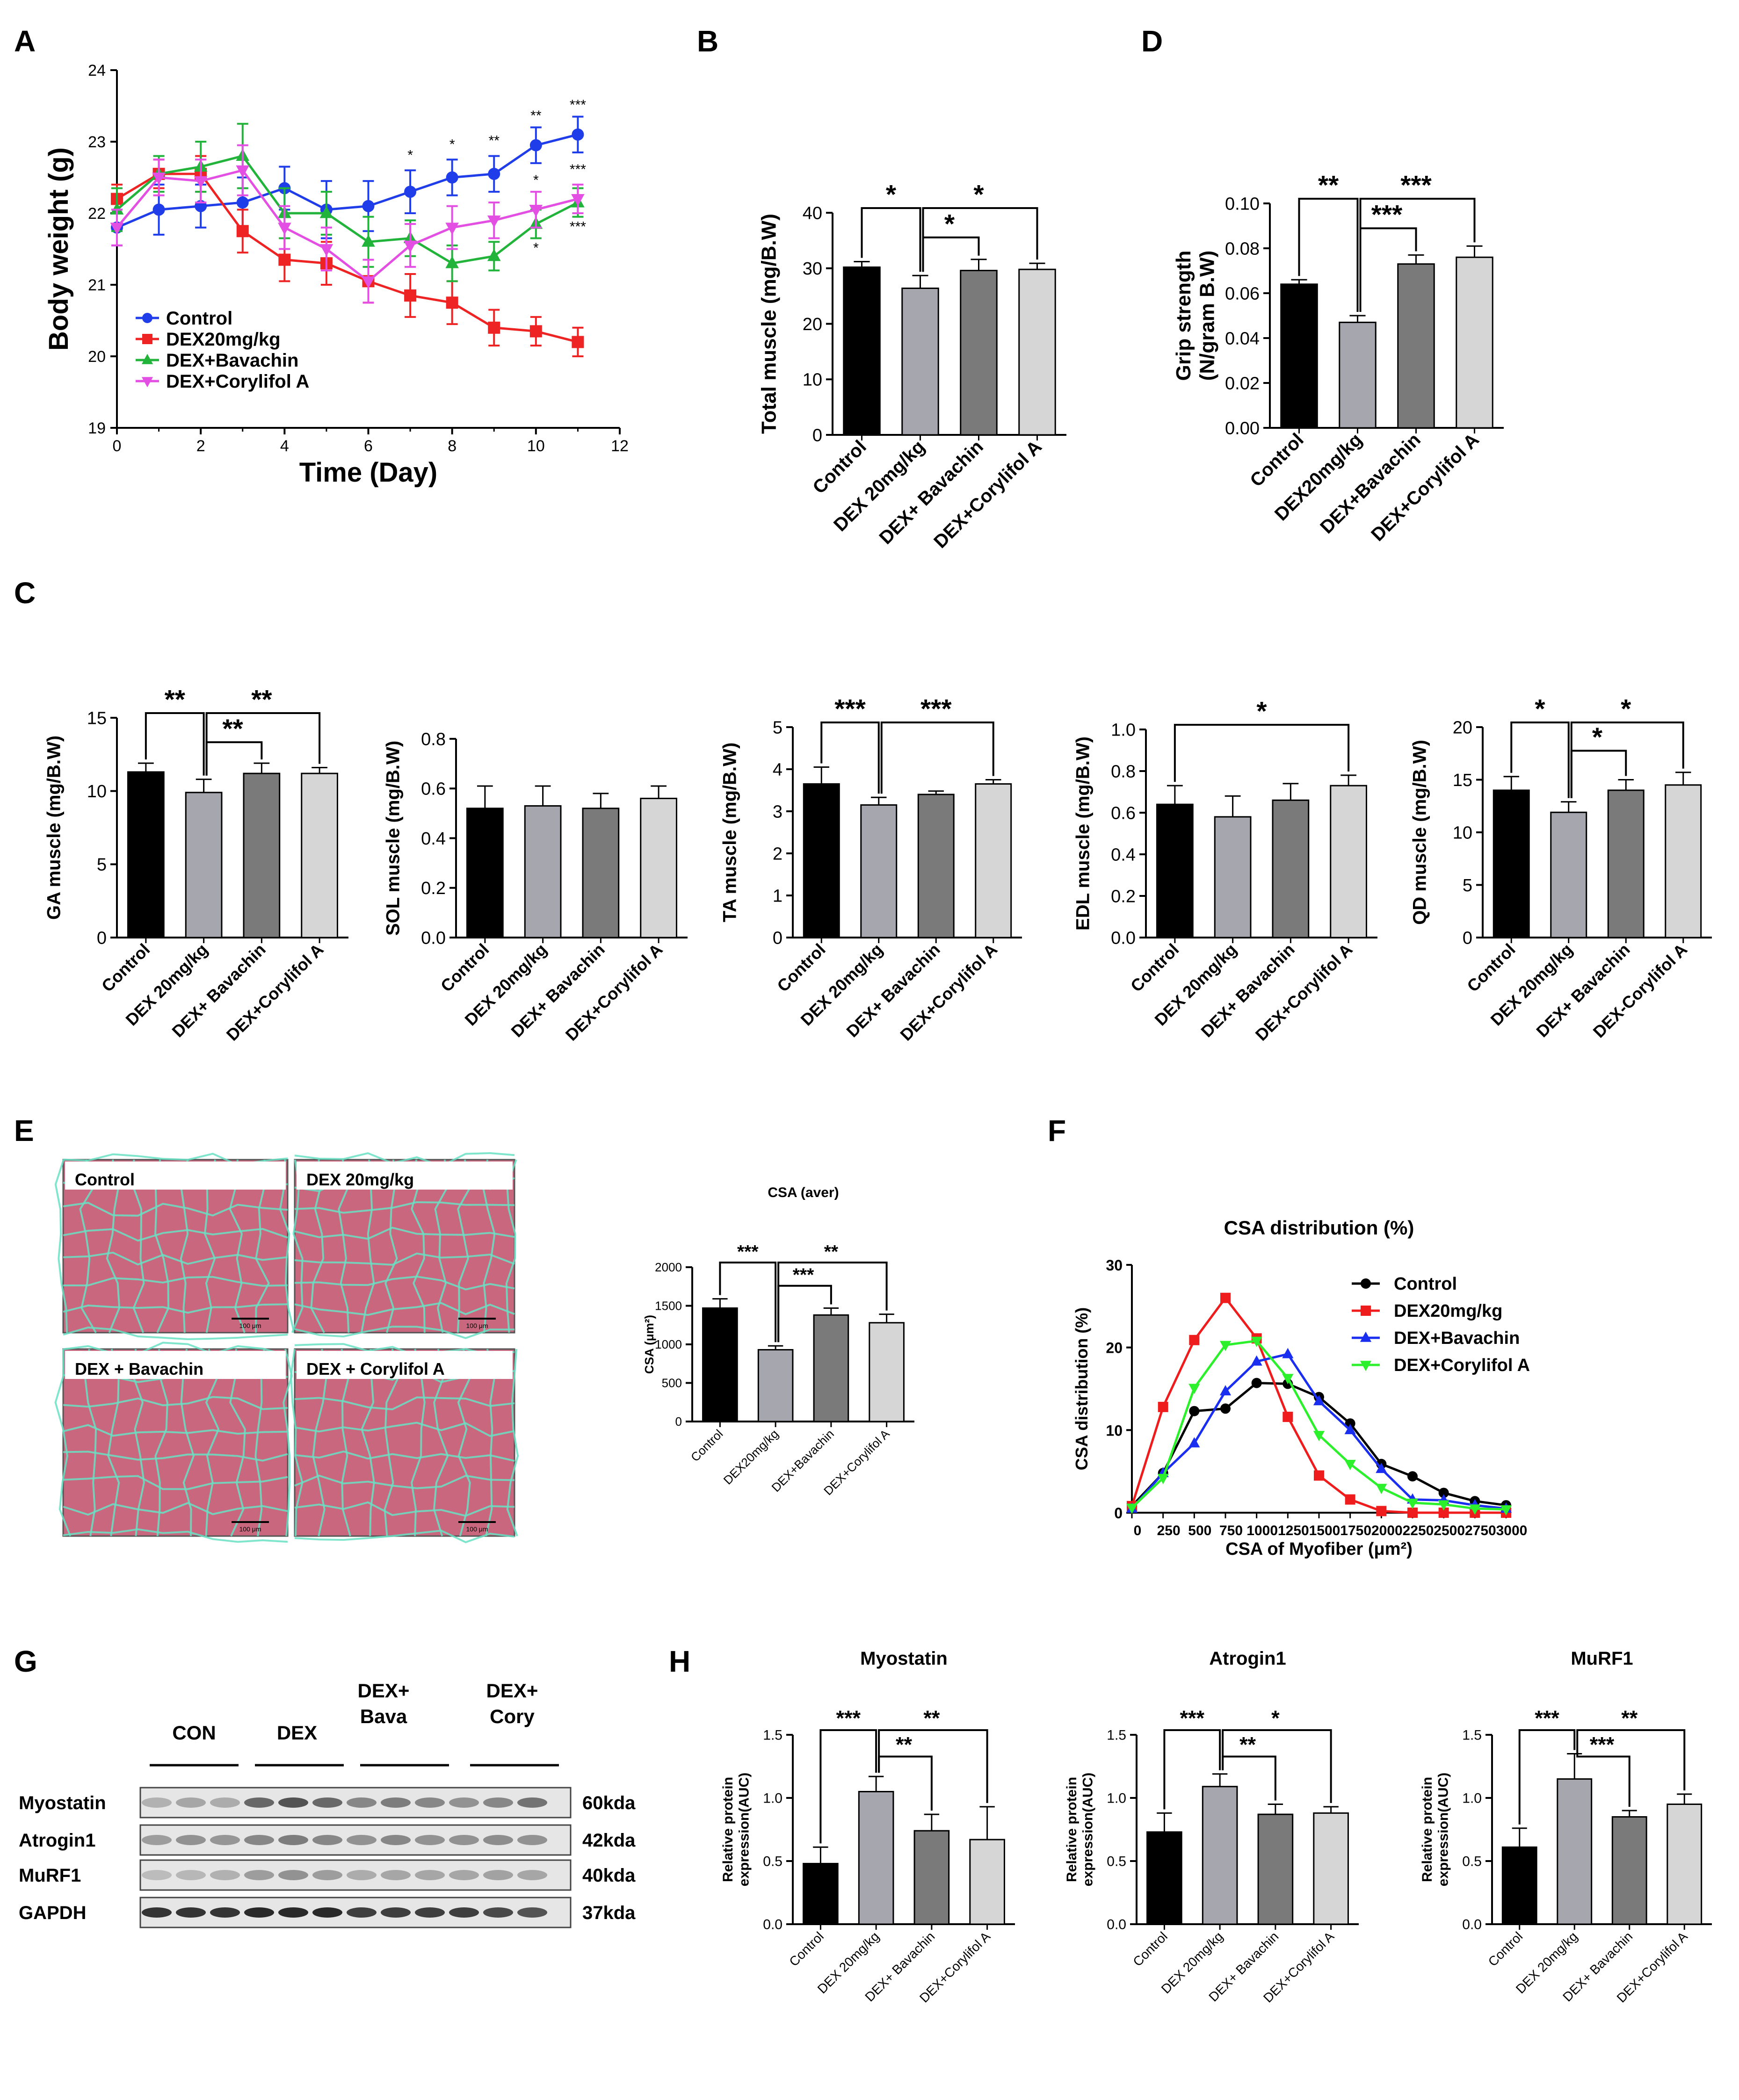 The width and height of the screenshot is (1739, 2100). What do you see at coordinates (201, 446) in the screenshot?
I see `x-tick-label: 2` at bounding box center [201, 446].